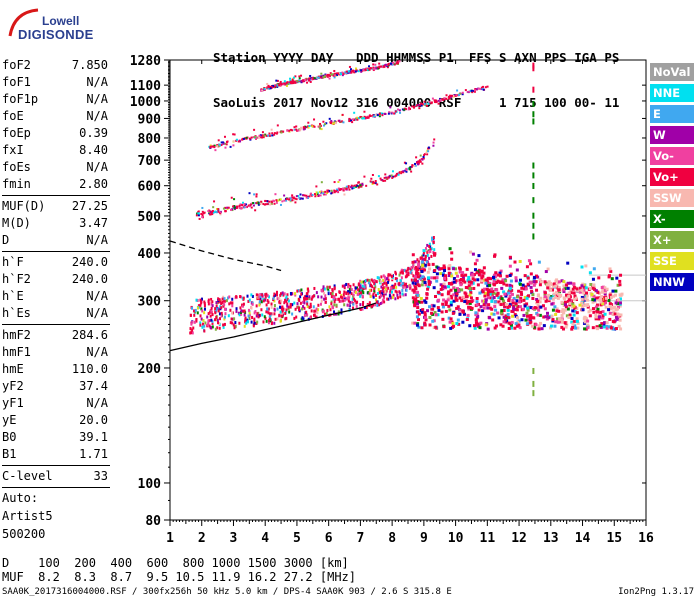  Describe the element at coordinates (97, 403) in the screenshot. I see `param-value: N/A` at that location.